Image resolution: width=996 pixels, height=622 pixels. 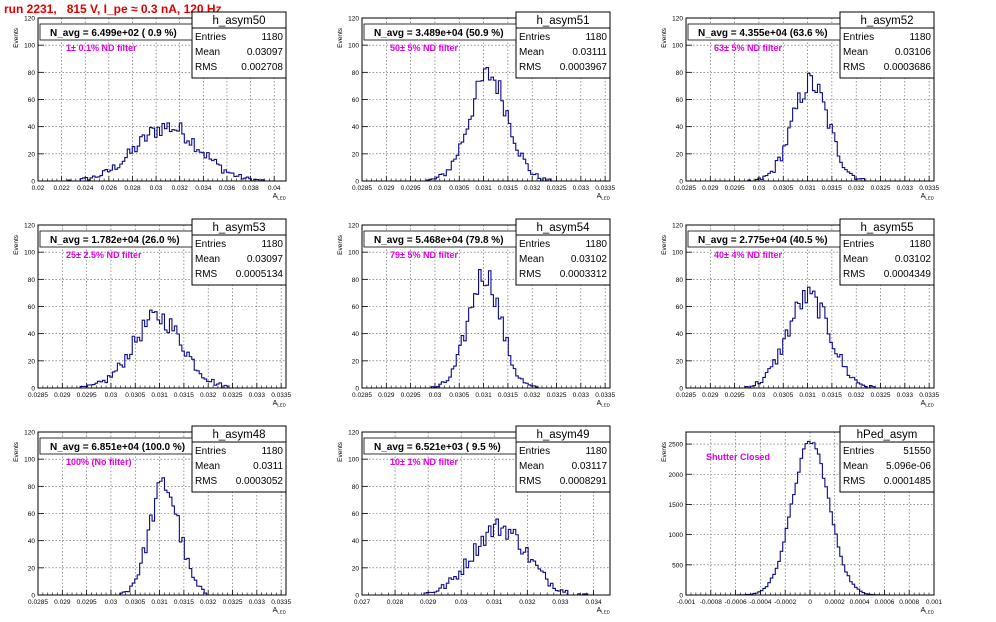 I want to click on x-tick-label: 0.036, so click(x=227, y=188).